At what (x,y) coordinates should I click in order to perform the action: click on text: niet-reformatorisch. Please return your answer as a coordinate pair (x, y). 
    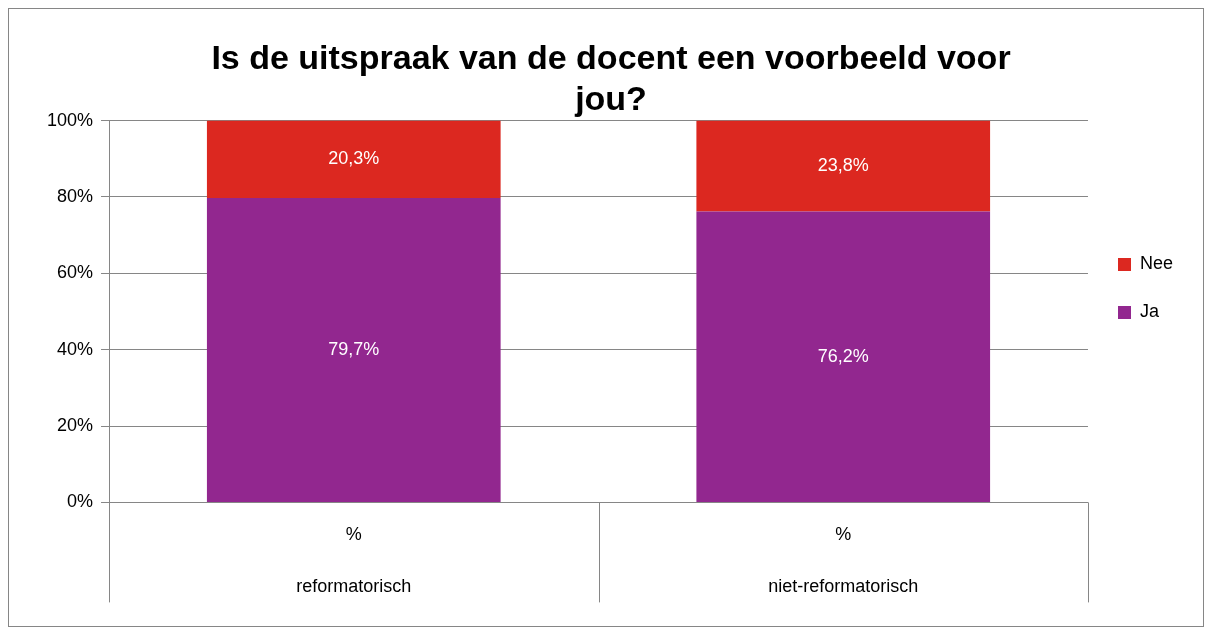
    Looking at the image, I should click on (843, 586).